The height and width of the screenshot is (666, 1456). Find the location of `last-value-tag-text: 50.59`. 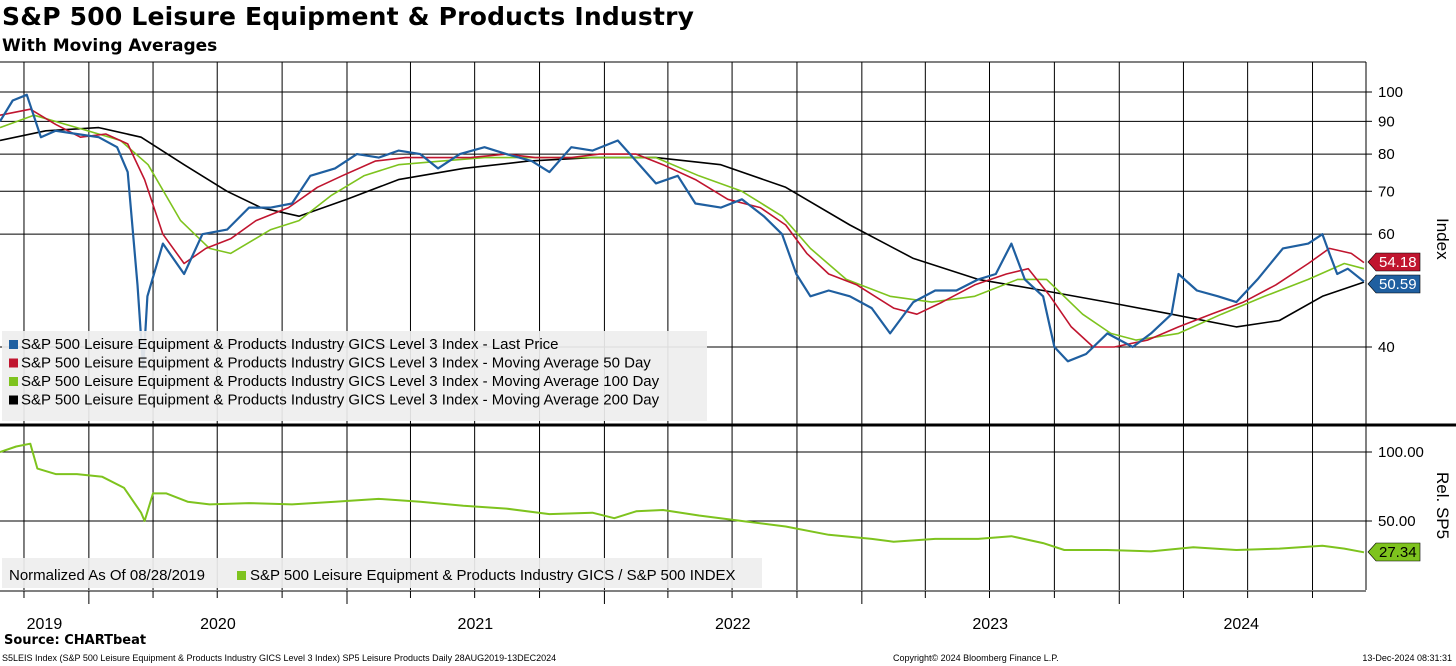

last-value-tag-text: 50.59 is located at coordinates (1398, 284).